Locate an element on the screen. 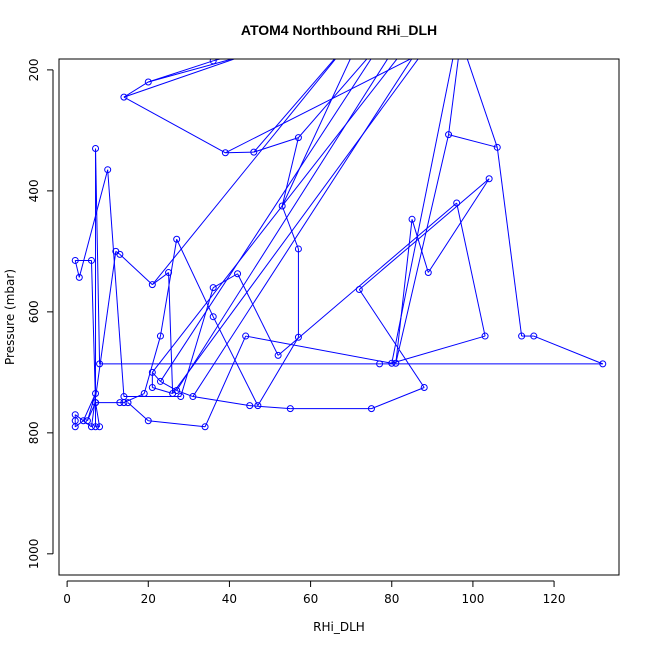 The width and height of the screenshot is (650, 650). x-axis-label: RHi_DLH is located at coordinates (339, 627).